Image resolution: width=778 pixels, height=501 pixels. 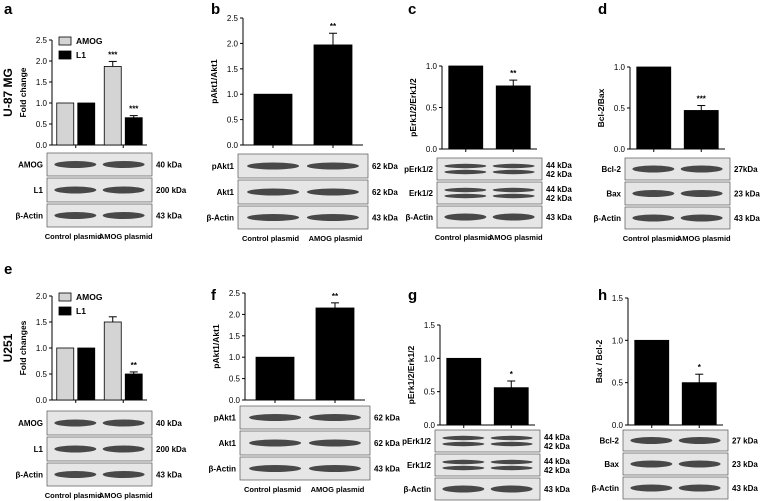 What do you see at coordinates (557, 461) in the screenshot?
I see `blot-kda: 44 kDa` at bounding box center [557, 461].